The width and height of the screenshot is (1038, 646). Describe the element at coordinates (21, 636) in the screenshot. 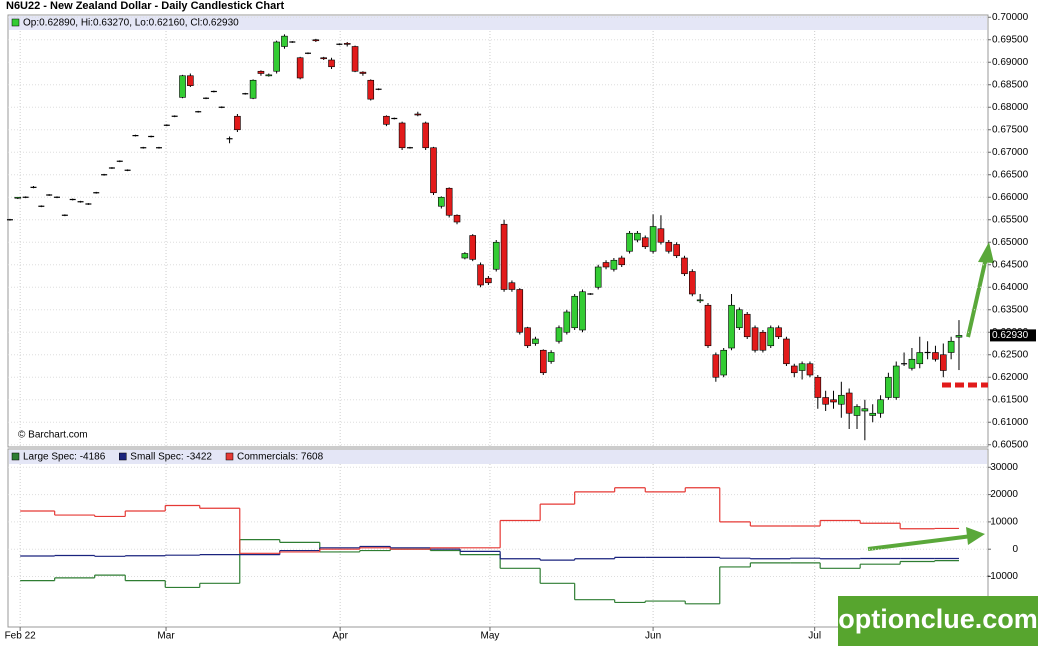

I see `x-tick-label: Feb 22` at that location.